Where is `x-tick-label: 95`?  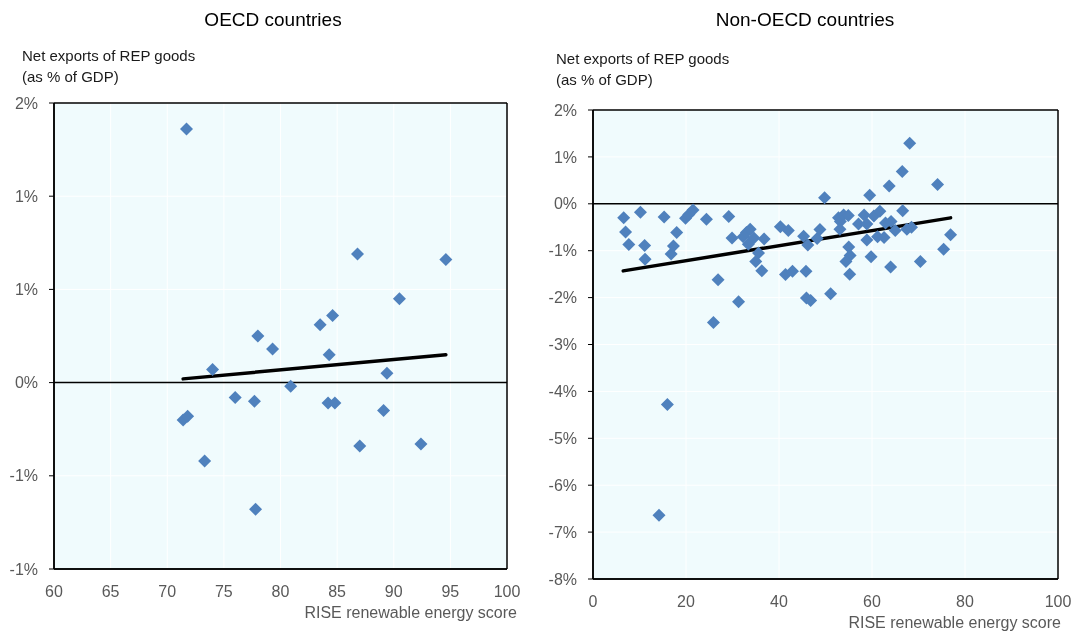 x-tick-label: 95 is located at coordinates (450, 592).